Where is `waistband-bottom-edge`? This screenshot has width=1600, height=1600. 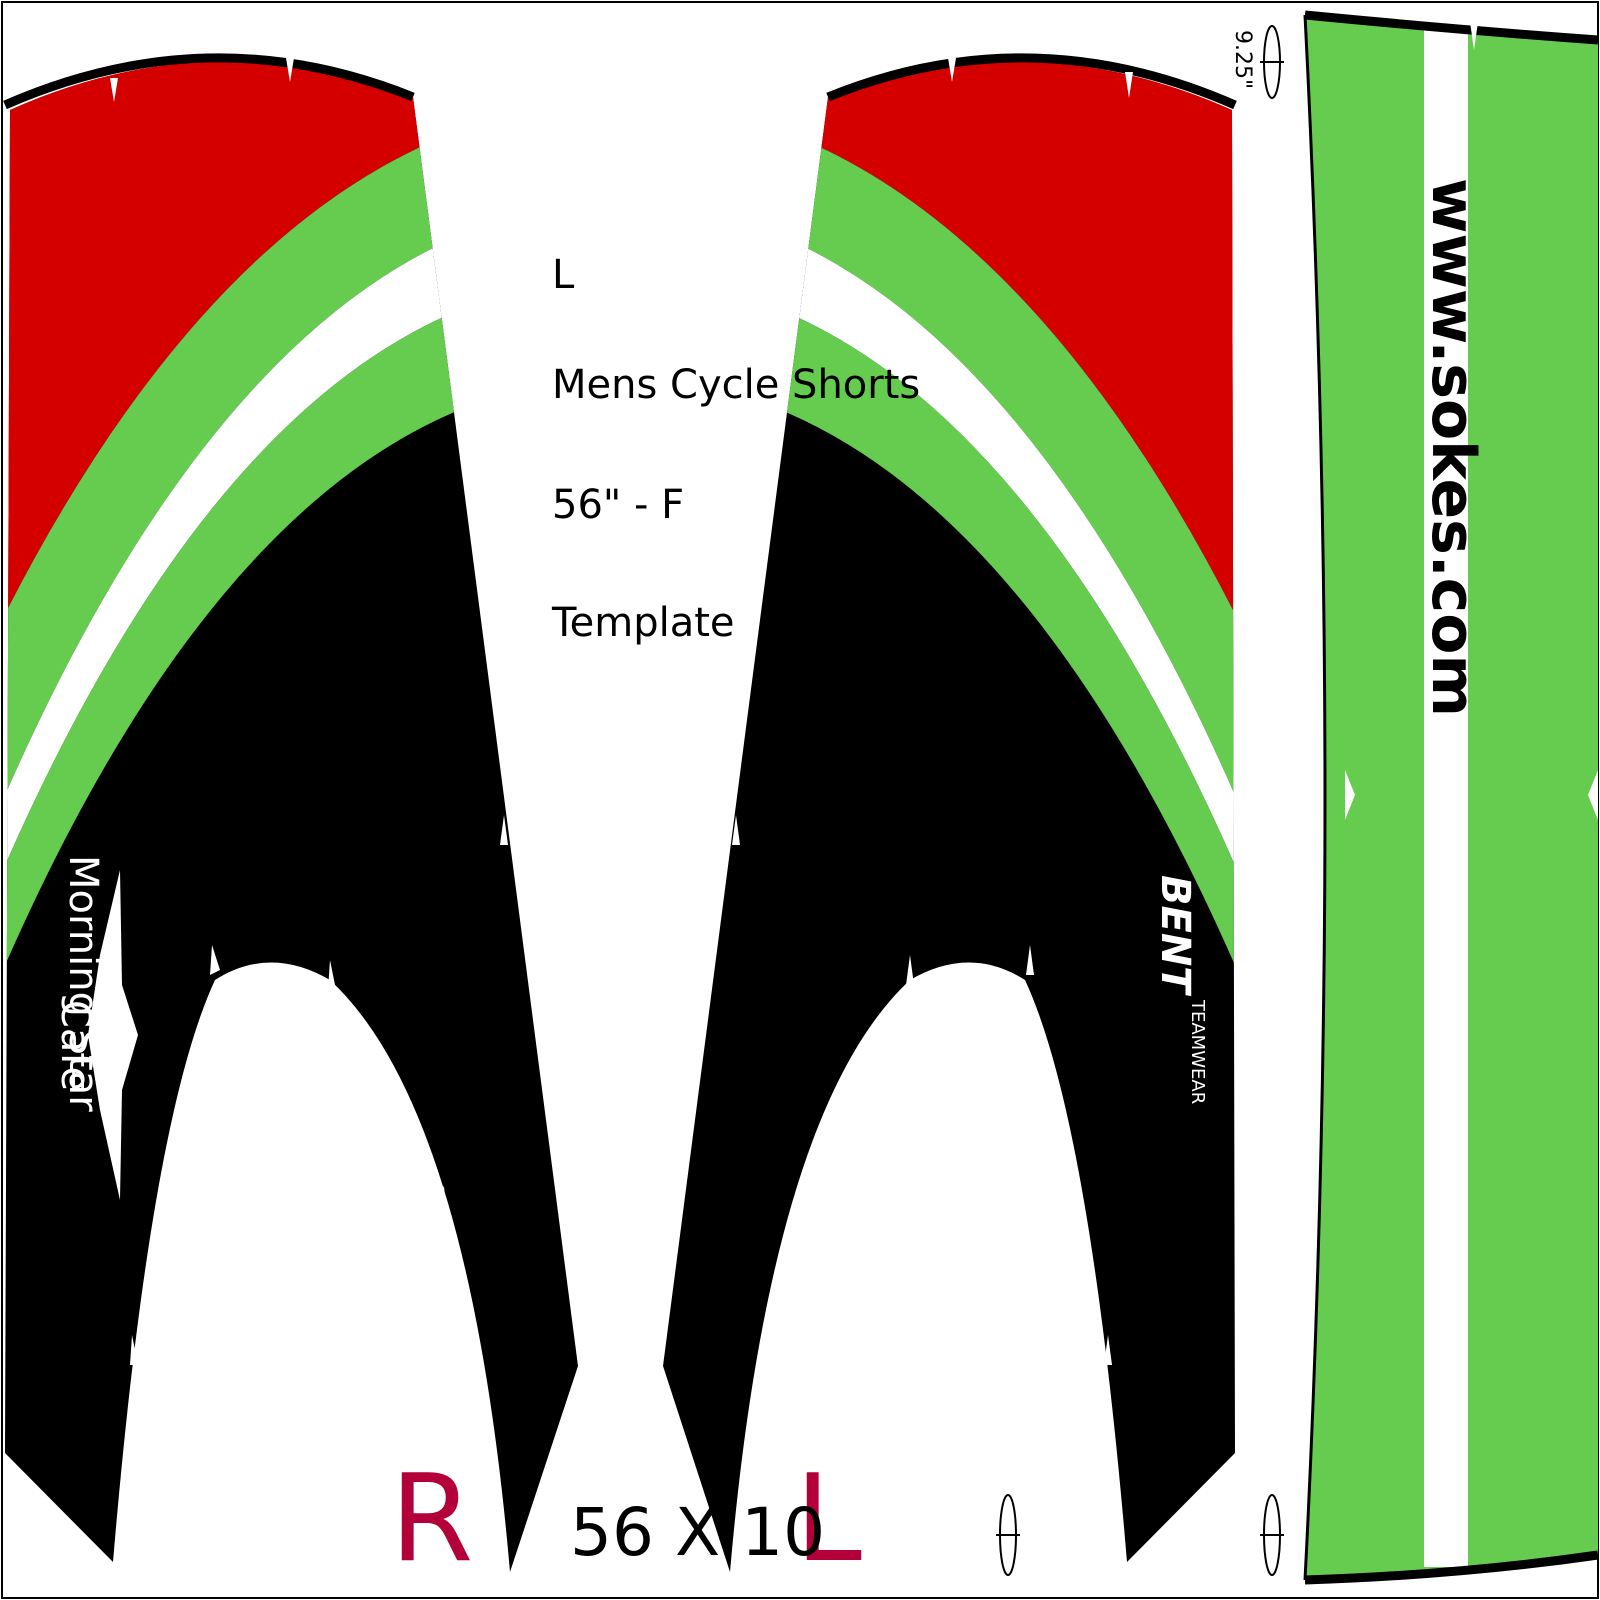 waistband-bottom-edge is located at coordinates (1451, 1567).